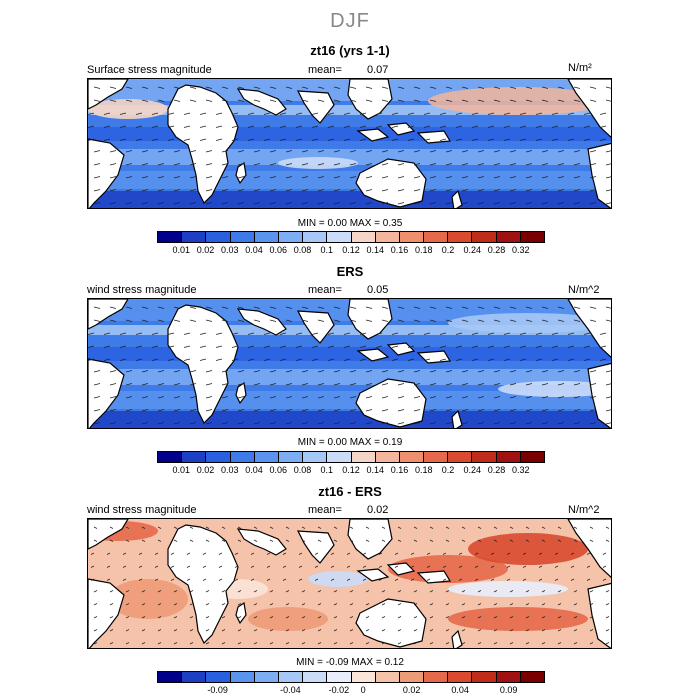  Describe the element at coordinates (311, 223) in the screenshot. I see `panel-1-min-label: MIN =` at that location.